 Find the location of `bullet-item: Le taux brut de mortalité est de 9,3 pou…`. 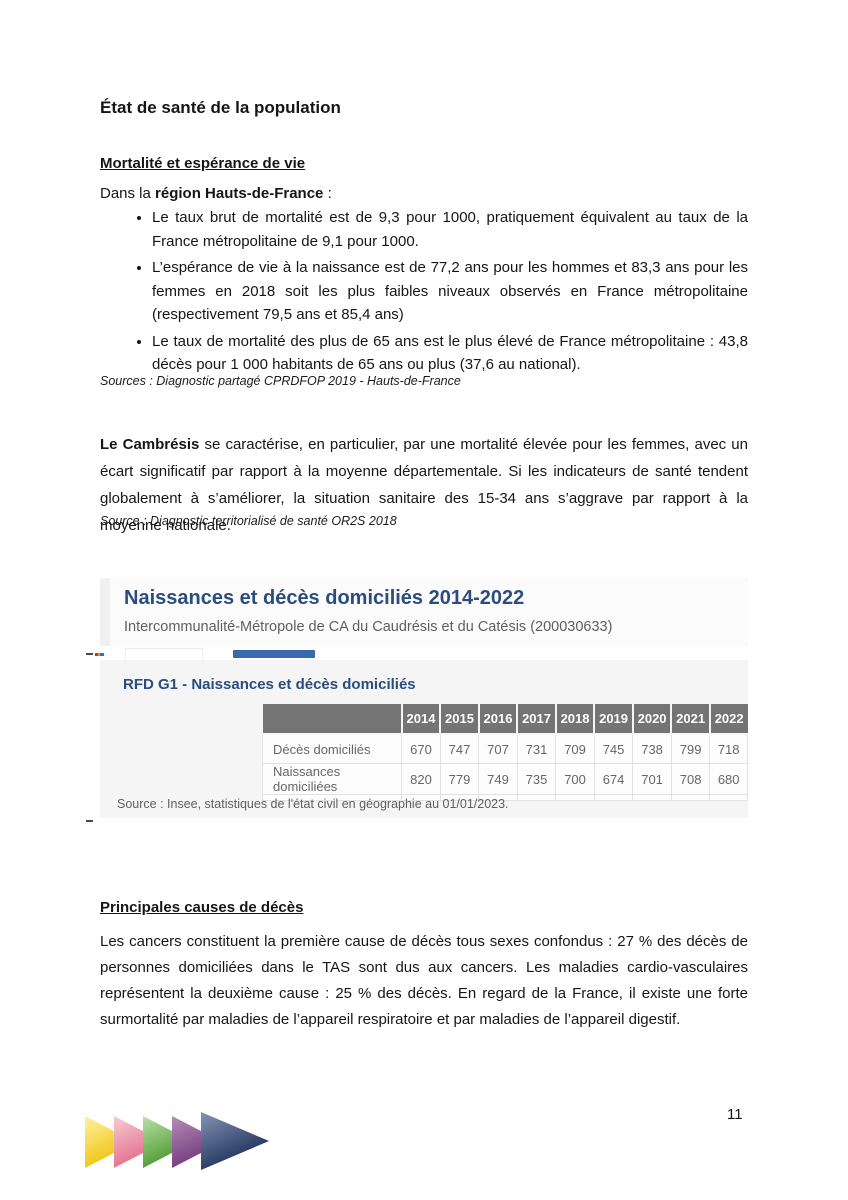

bullet-item: Le taux brut de mortalité est de 9,3 pou… is located at coordinates (450, 229).